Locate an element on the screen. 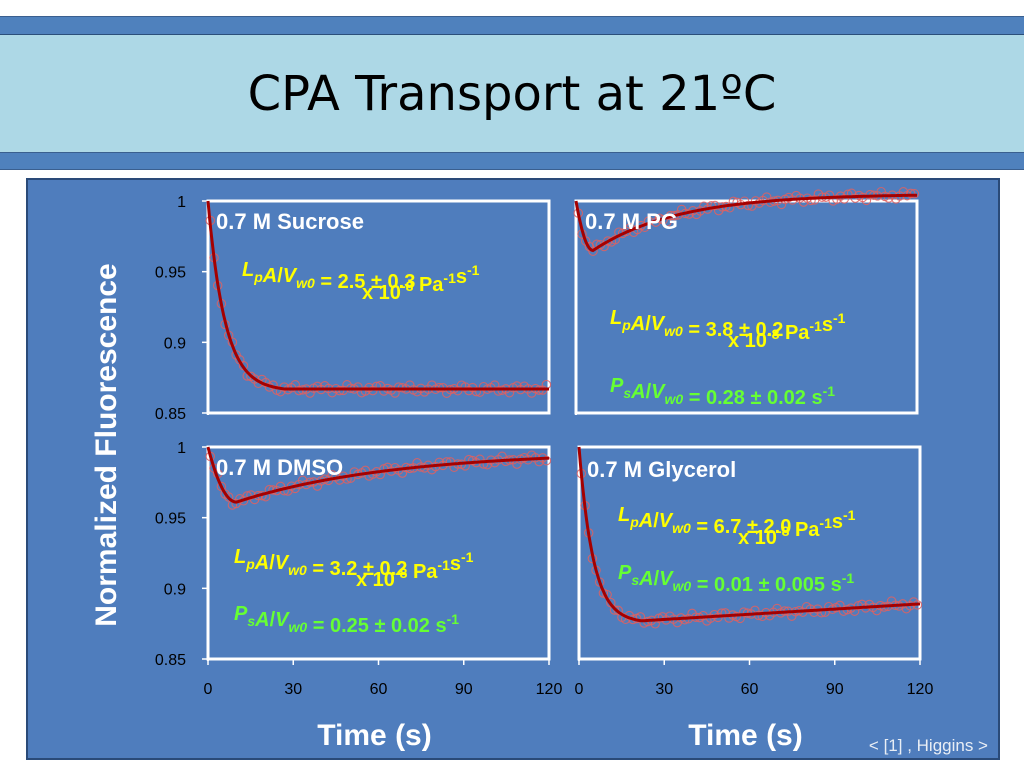  annotation-part: = 3.8 ± 0.2 is located at coordinates (733, 330).